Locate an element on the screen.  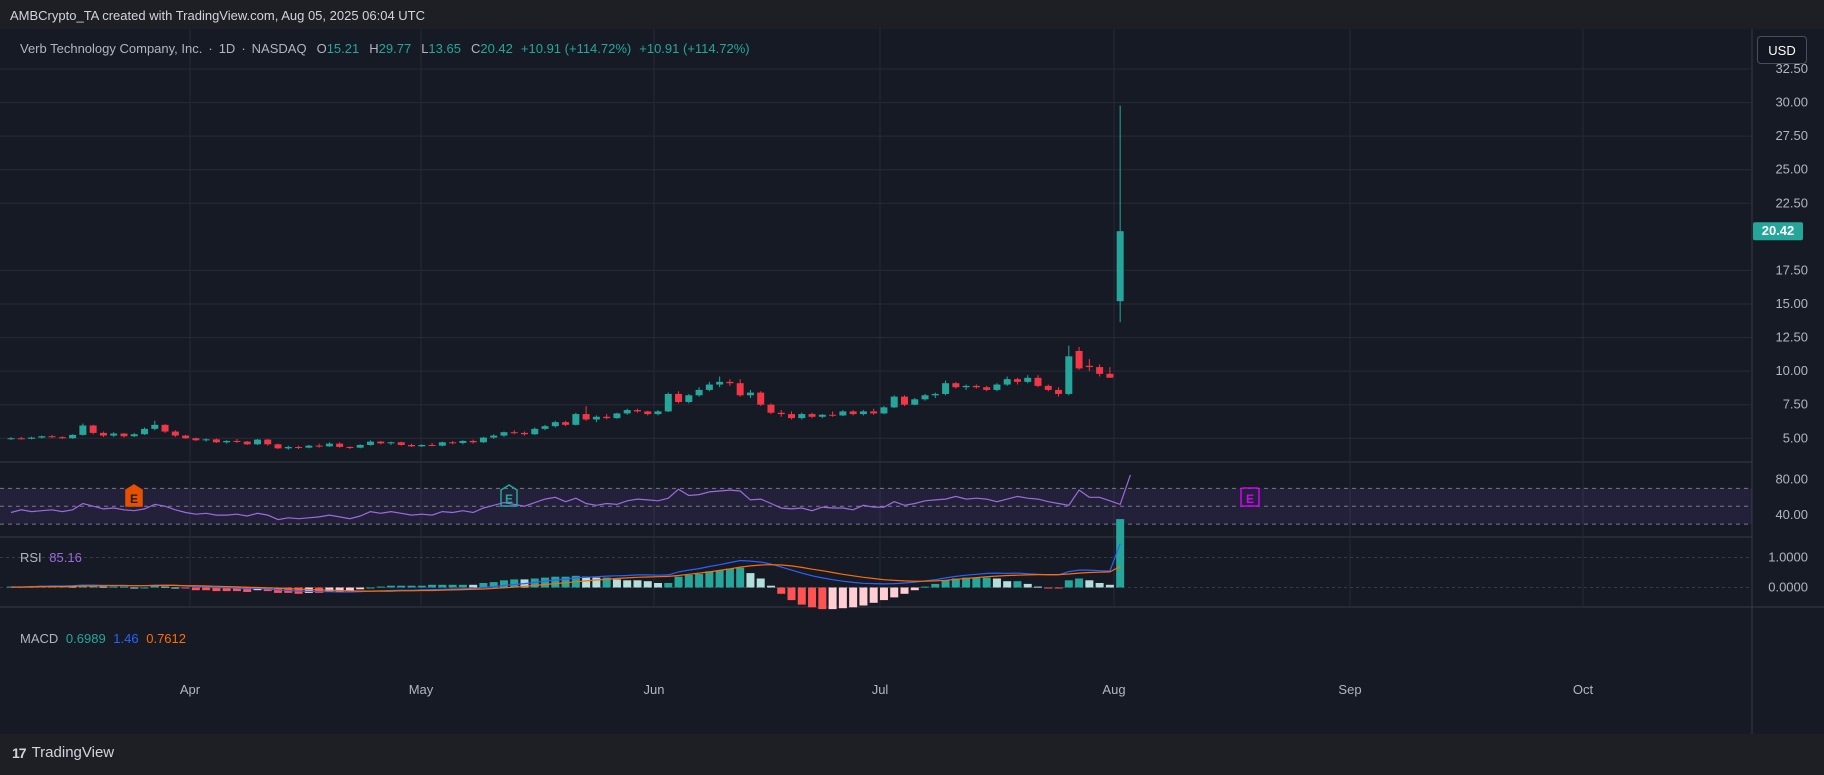
x-axis-label: Jun is located at coordinates (654, 689).